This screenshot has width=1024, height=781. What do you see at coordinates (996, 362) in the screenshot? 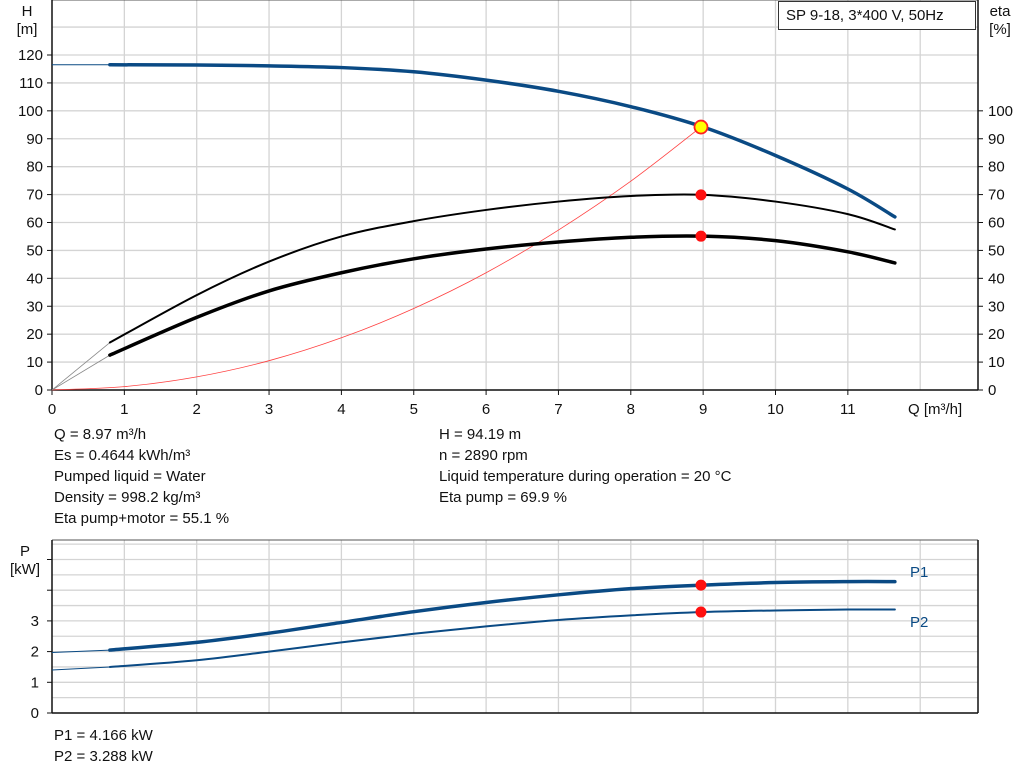
I see `eta-tick-label: 10` at bounding box center [996, 362].